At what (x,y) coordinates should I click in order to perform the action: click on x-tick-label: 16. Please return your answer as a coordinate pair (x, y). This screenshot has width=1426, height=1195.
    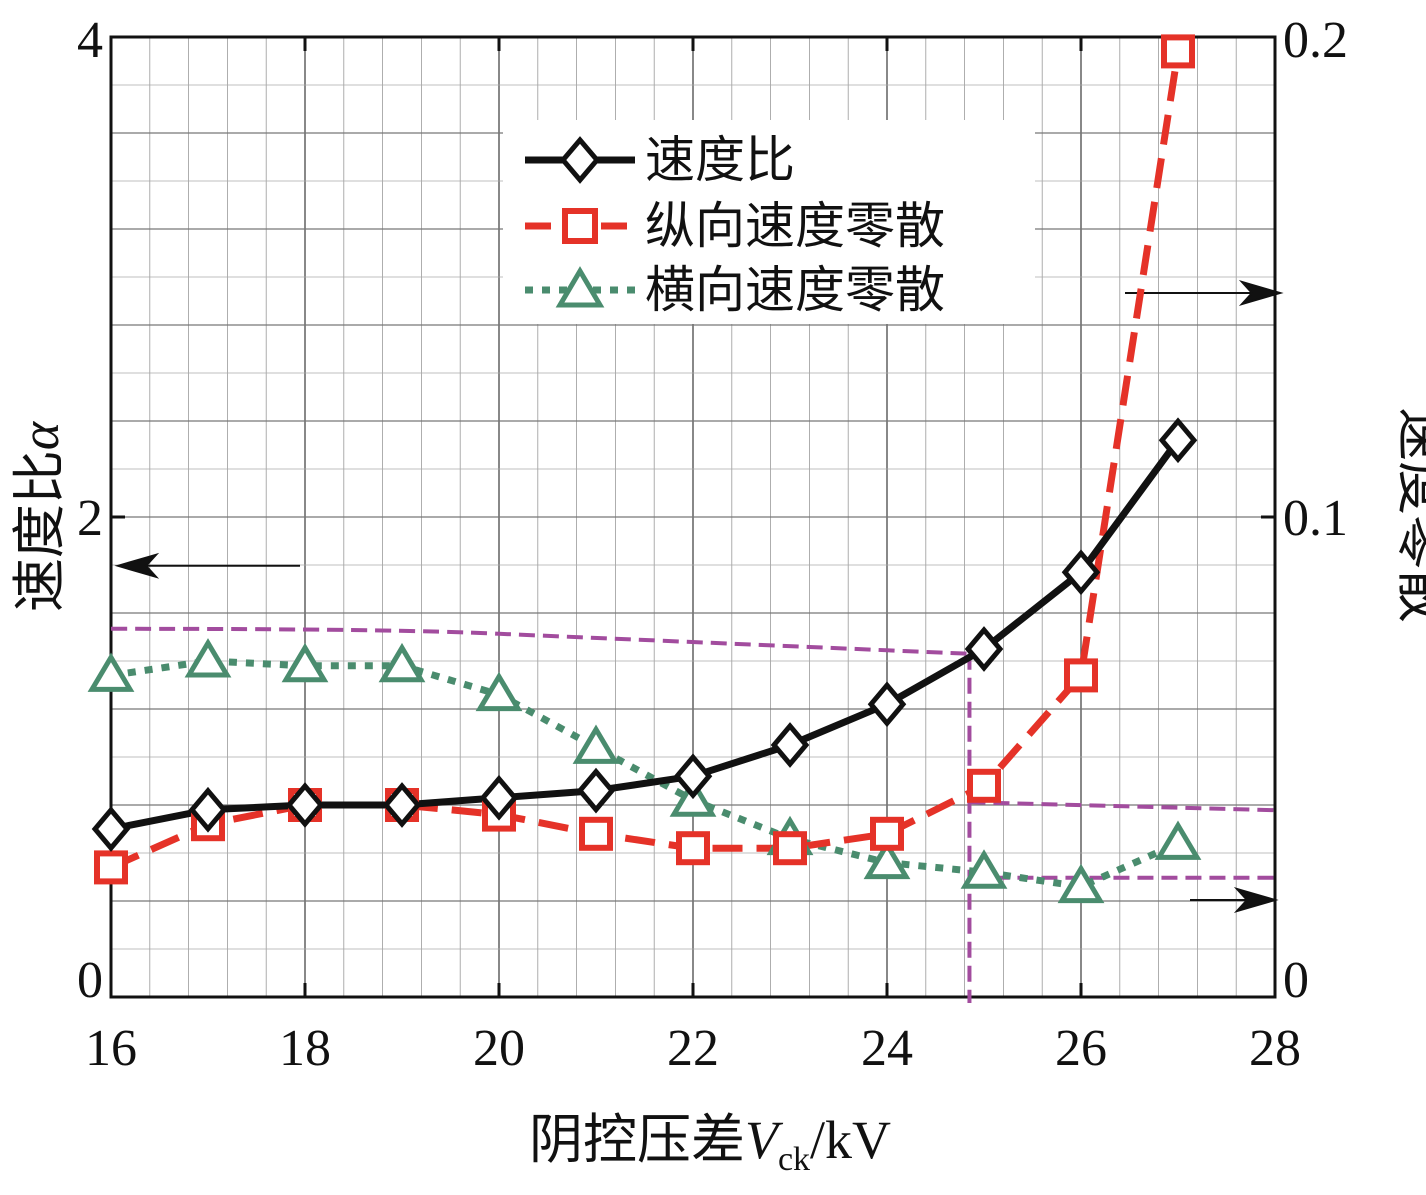
    Looking at the image, I should click on (111, 1048).